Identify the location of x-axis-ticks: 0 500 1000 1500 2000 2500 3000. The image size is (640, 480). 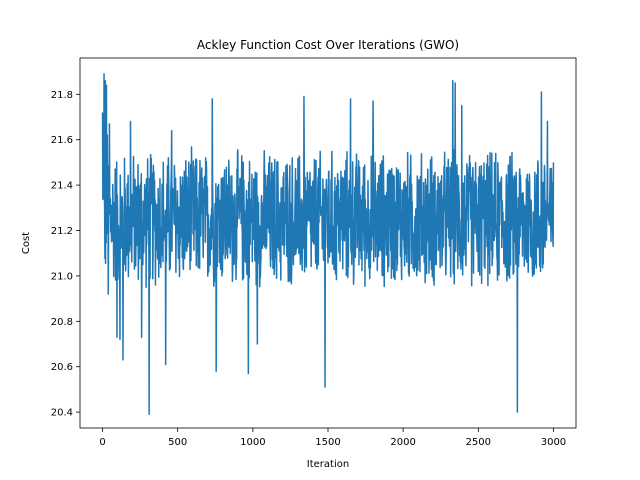
(332, 438).